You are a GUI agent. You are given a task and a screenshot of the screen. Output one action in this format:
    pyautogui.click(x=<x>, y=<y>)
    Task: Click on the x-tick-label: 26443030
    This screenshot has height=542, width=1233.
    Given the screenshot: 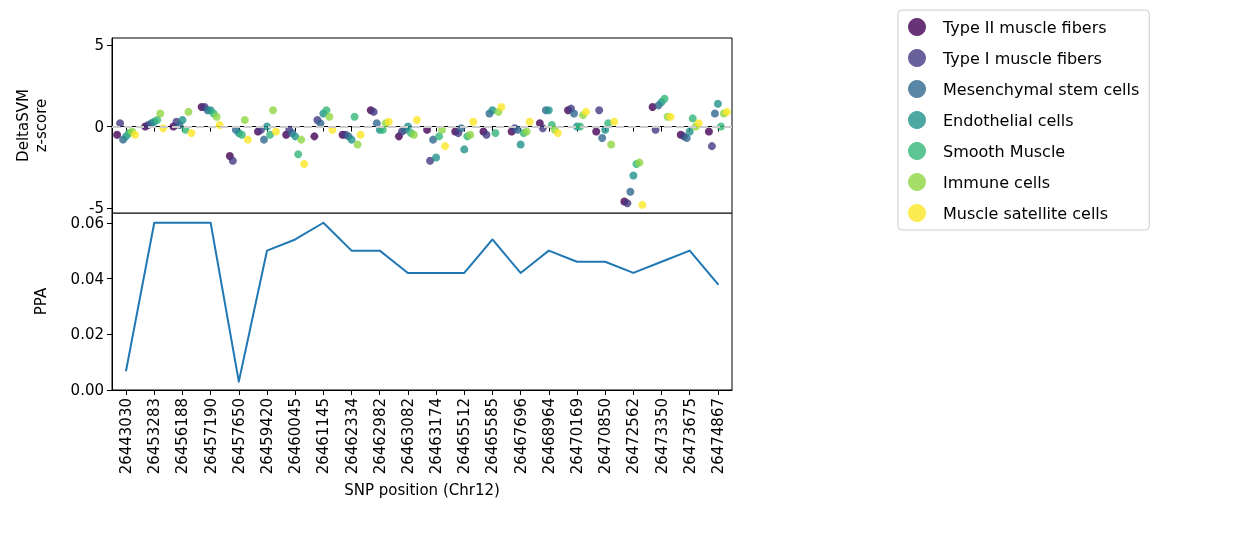 What is the action you would take?
    pyautogui.click(x=126, y=436)
    